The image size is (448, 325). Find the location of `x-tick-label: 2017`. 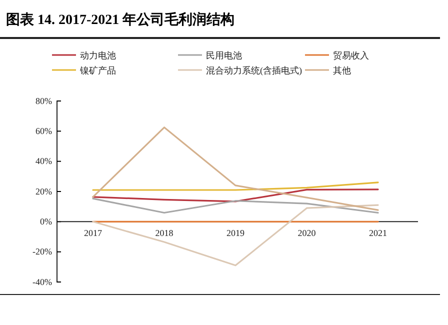

x-tick-label: 2017 is located at coordinates (93, 233).